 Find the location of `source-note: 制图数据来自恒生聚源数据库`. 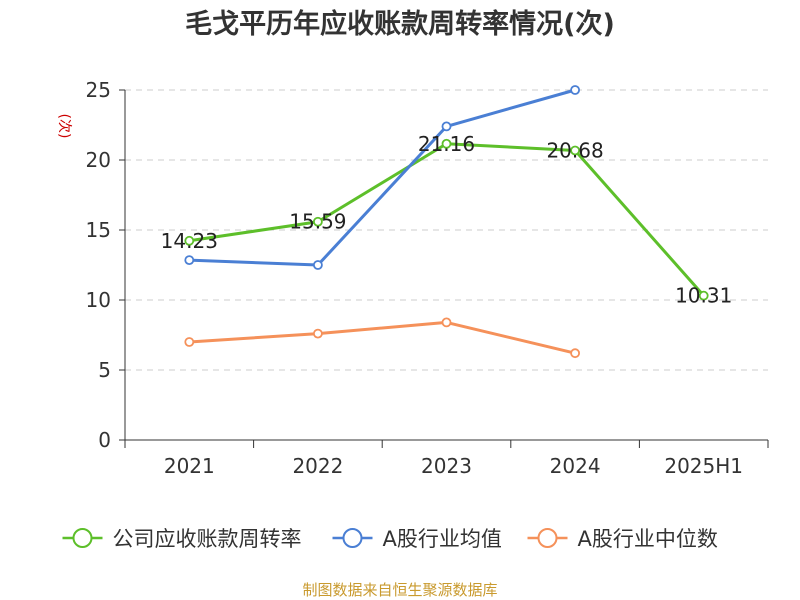

source-note: 制图数据来自恒生聚源数据库 is located at coordinates (399, 590).